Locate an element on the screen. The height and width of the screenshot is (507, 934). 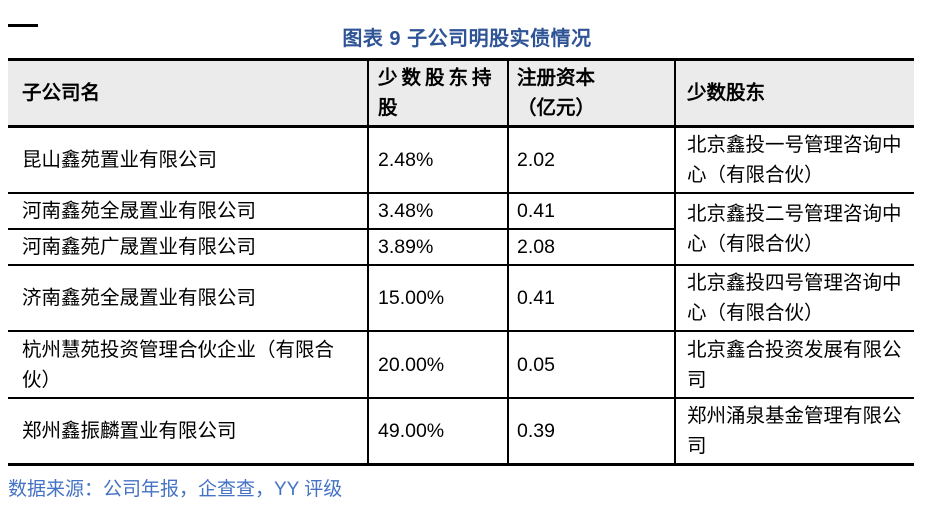
page-rule-fragment is located at coordinates (23, 25).